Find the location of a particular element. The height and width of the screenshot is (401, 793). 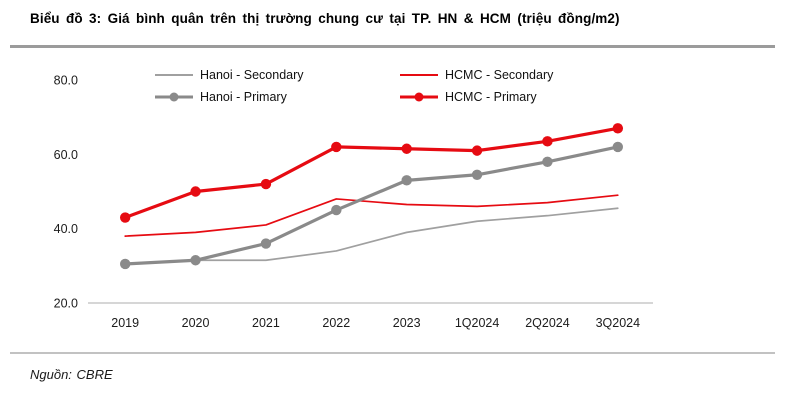

svg-text: 2021 is located at coordinates (266, 323).